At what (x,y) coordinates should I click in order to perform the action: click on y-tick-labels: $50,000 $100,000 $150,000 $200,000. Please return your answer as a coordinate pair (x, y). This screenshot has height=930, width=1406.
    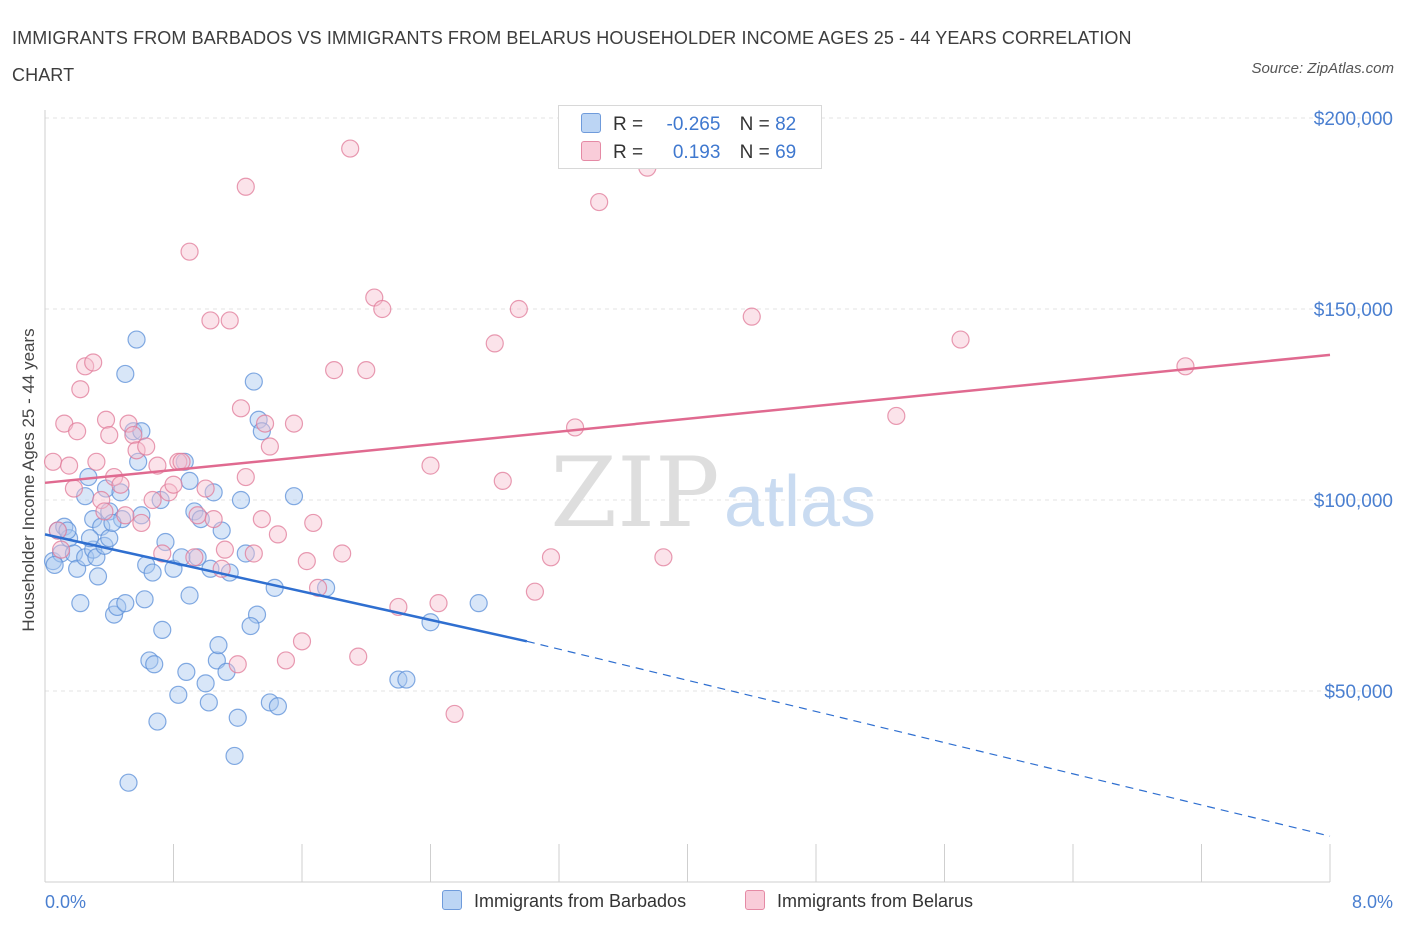
    Looking at the image, I should click on (1353, 406).